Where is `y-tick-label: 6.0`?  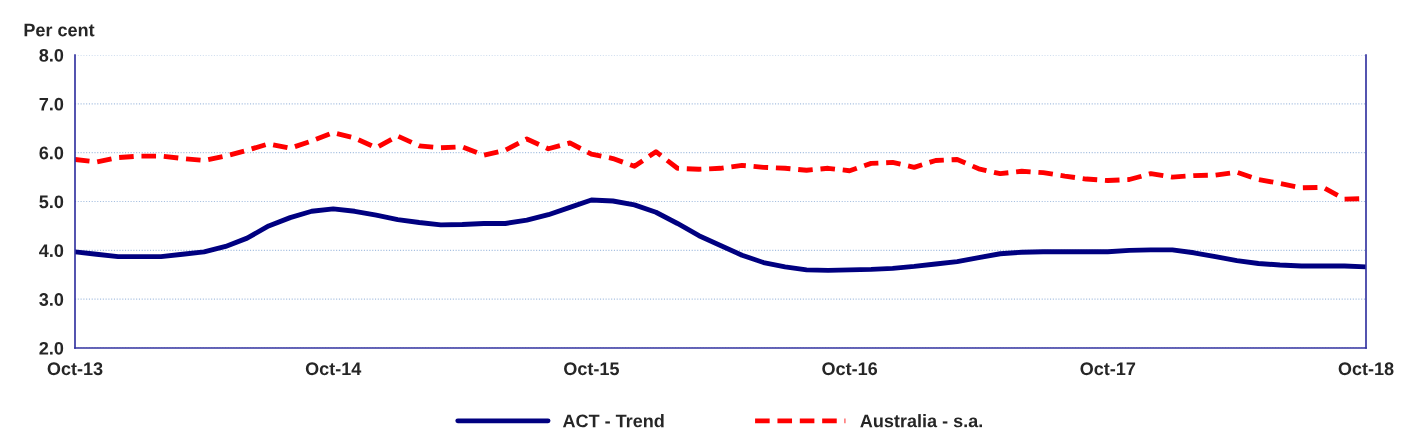 y-tick-label: 6.0 is located at coordinates (51, 153).